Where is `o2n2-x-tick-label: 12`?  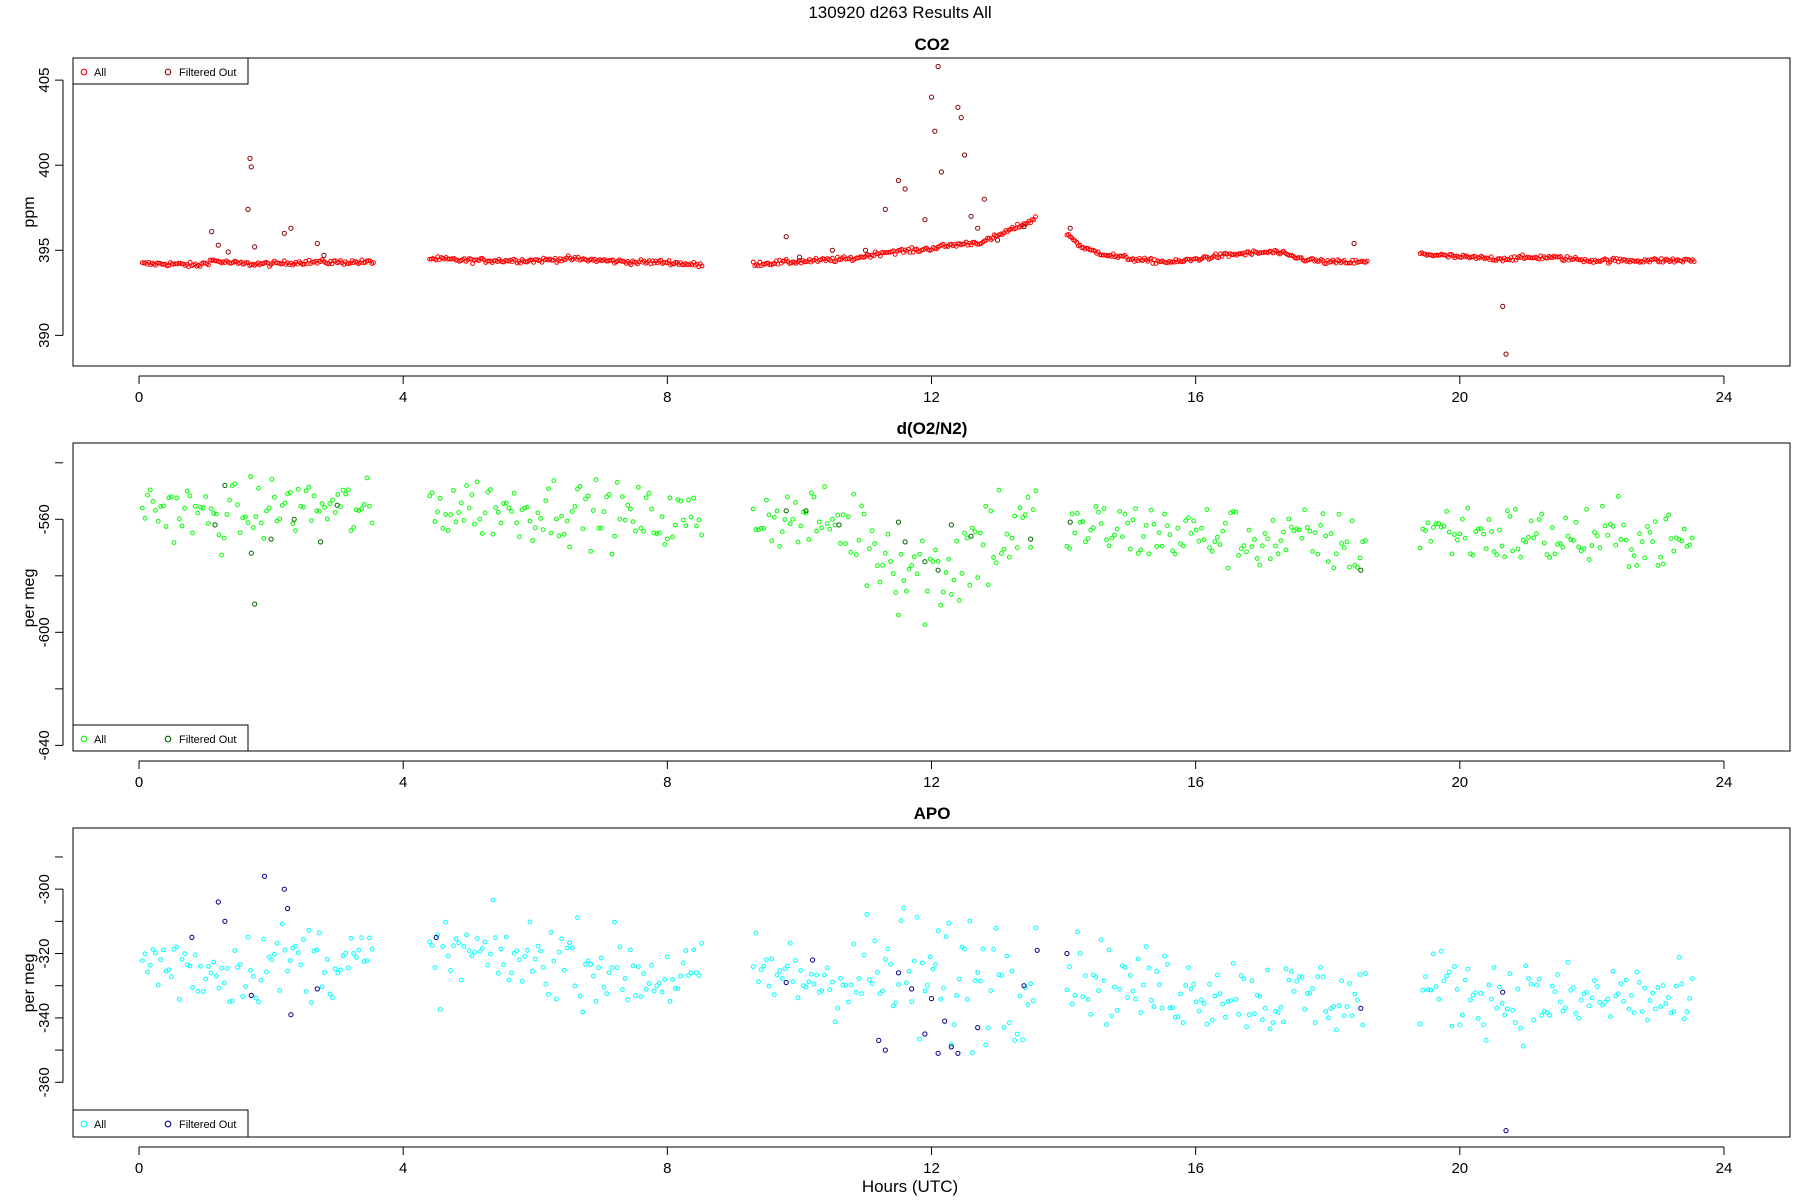
o2n2-x-tick-label: 12 is located at coordinates (931, 782).